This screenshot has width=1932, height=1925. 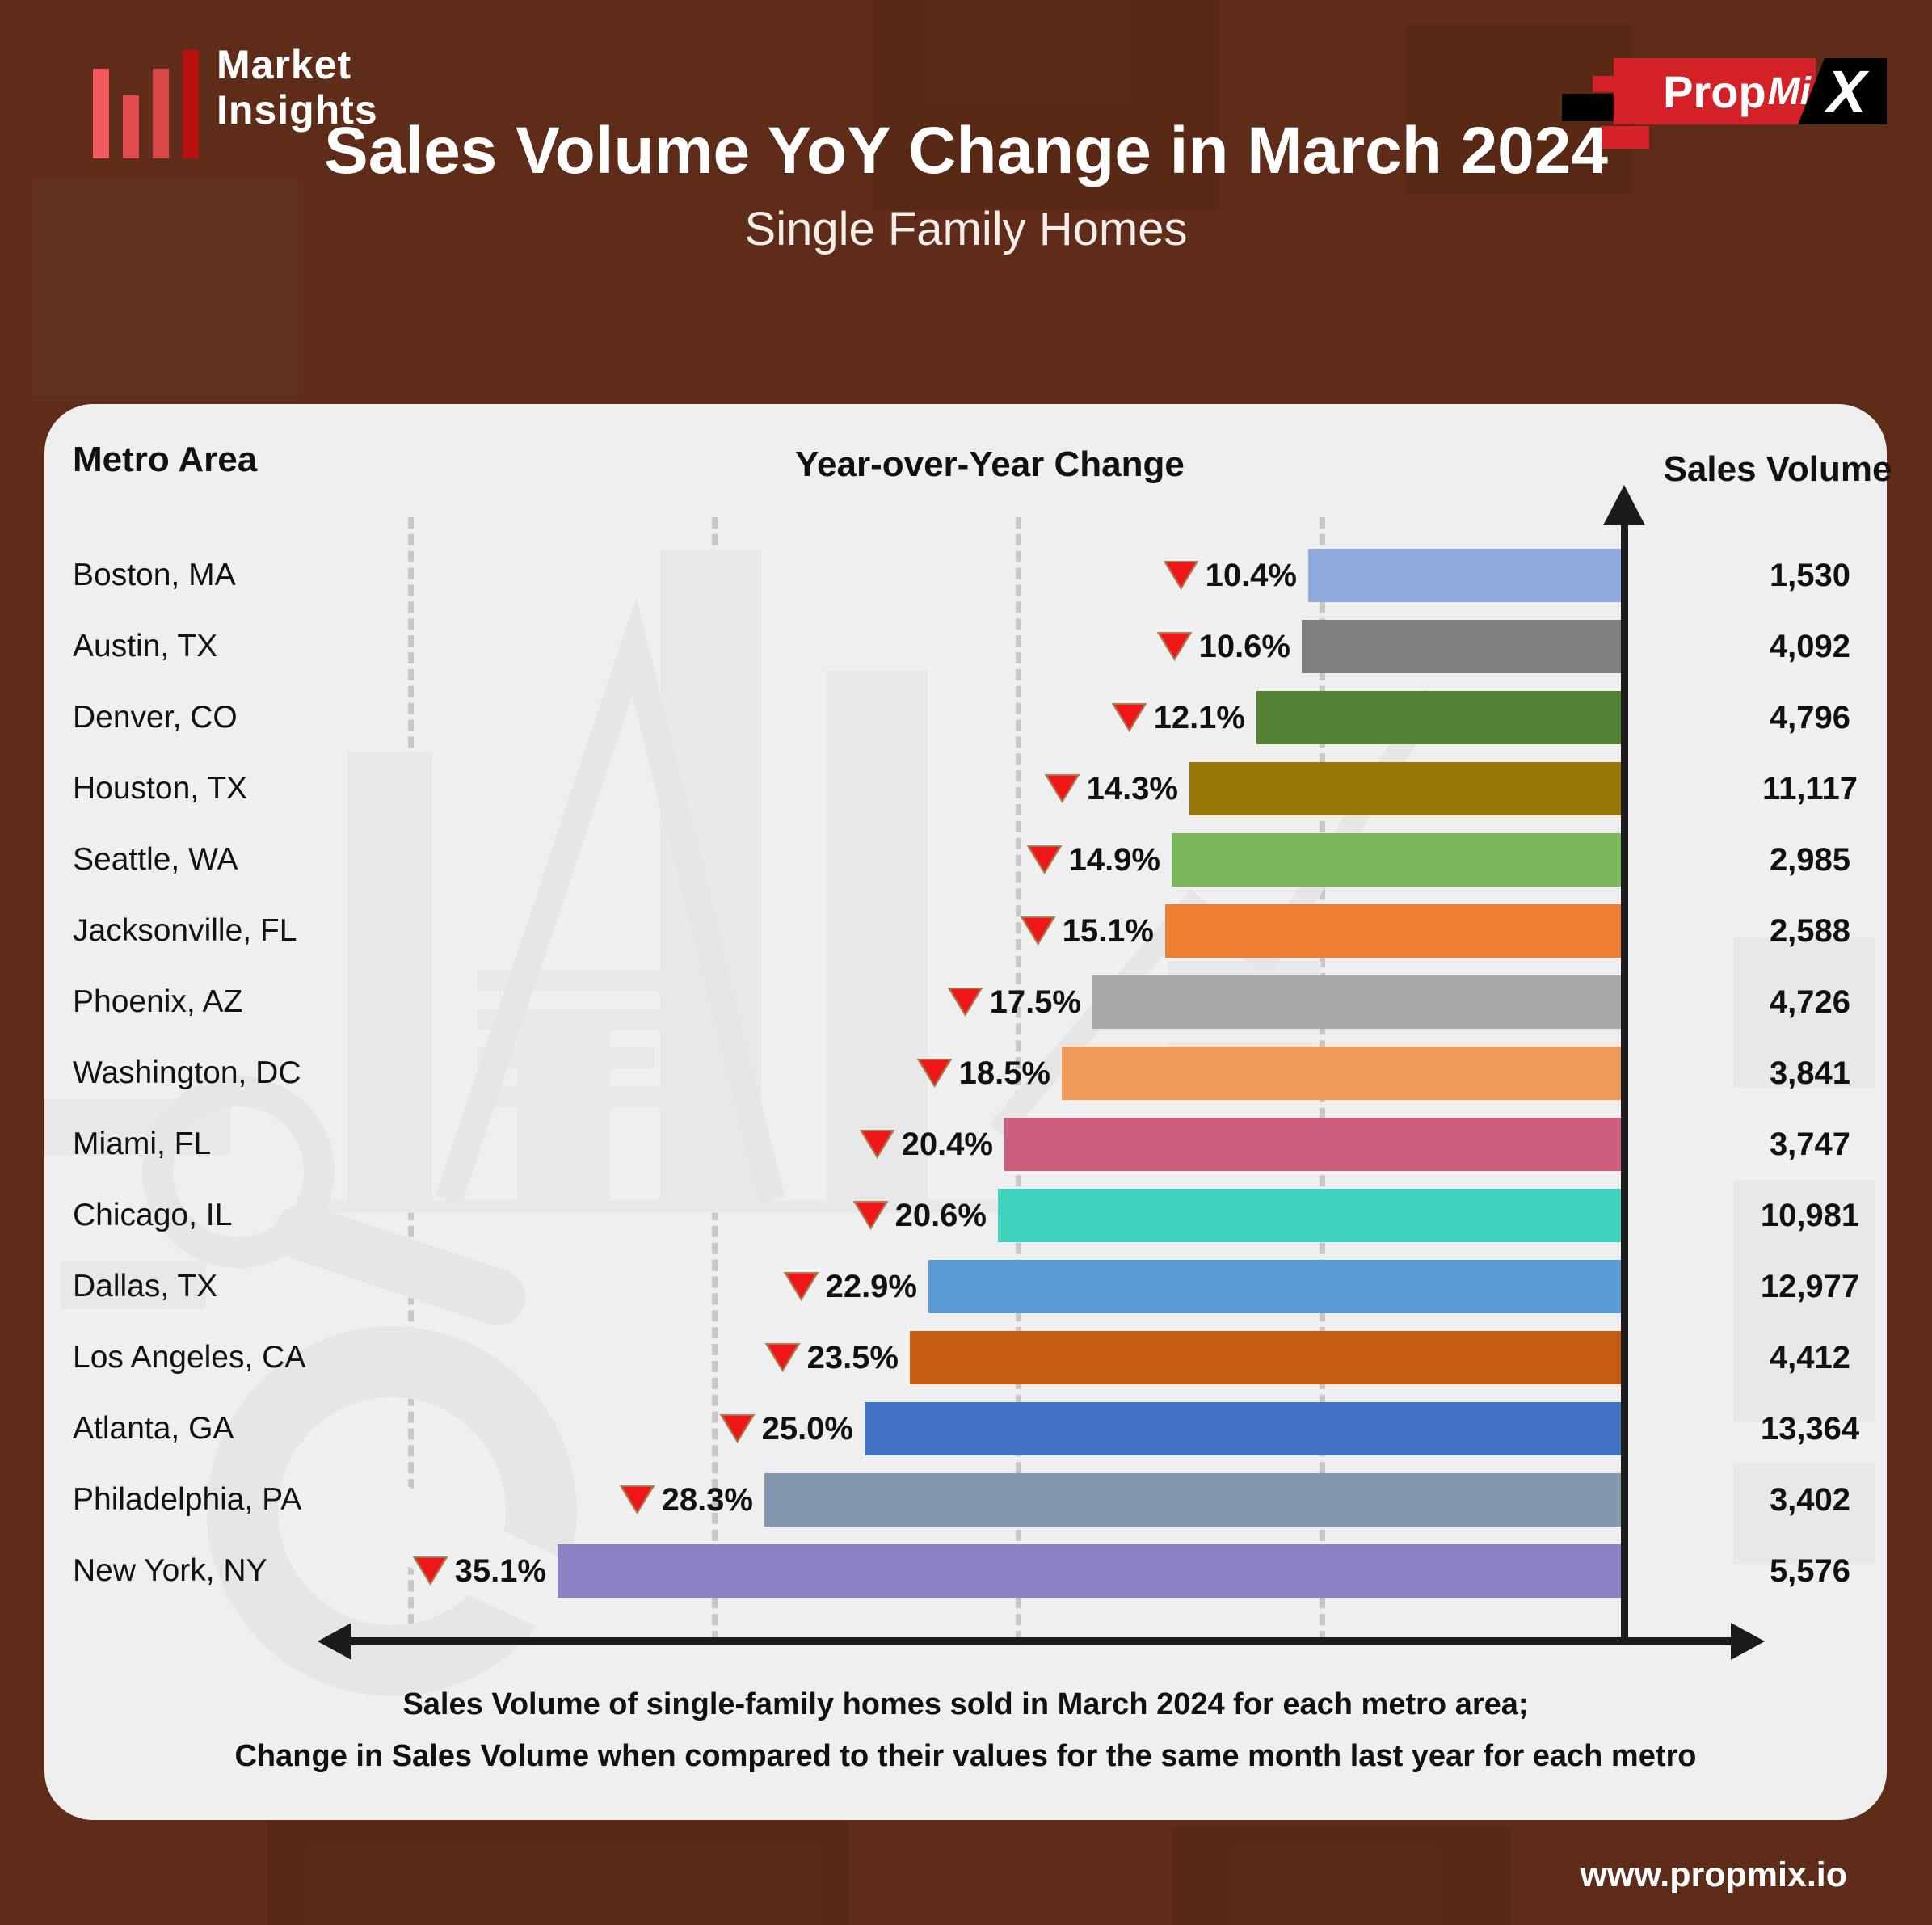 What do you see at coordinates (155, 860) in the screenshot?
I see `metro-area-label: Seattle, WA` at bounding box center [155, 860].